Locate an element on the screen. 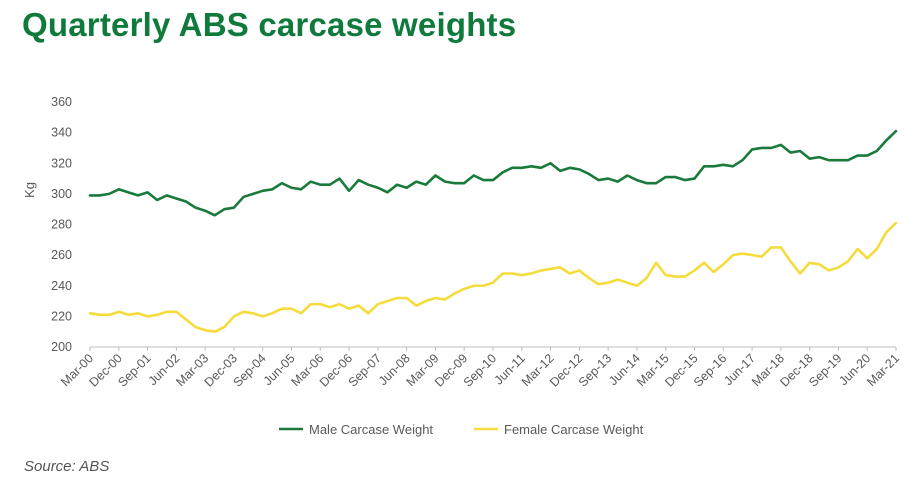 The width and height of the screenshot is (922, 489). x-tick-label: Sep-16 is located at coordinates (710, 370).